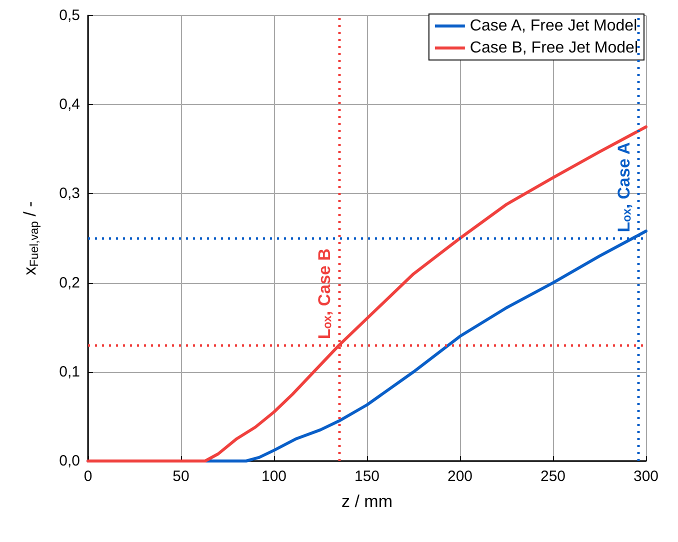 The image size is (678, 542). What do you see at coordinates (646, 476) in the screenshot?
I see `x-tick-label: 300` at bounding box center [646, 476].